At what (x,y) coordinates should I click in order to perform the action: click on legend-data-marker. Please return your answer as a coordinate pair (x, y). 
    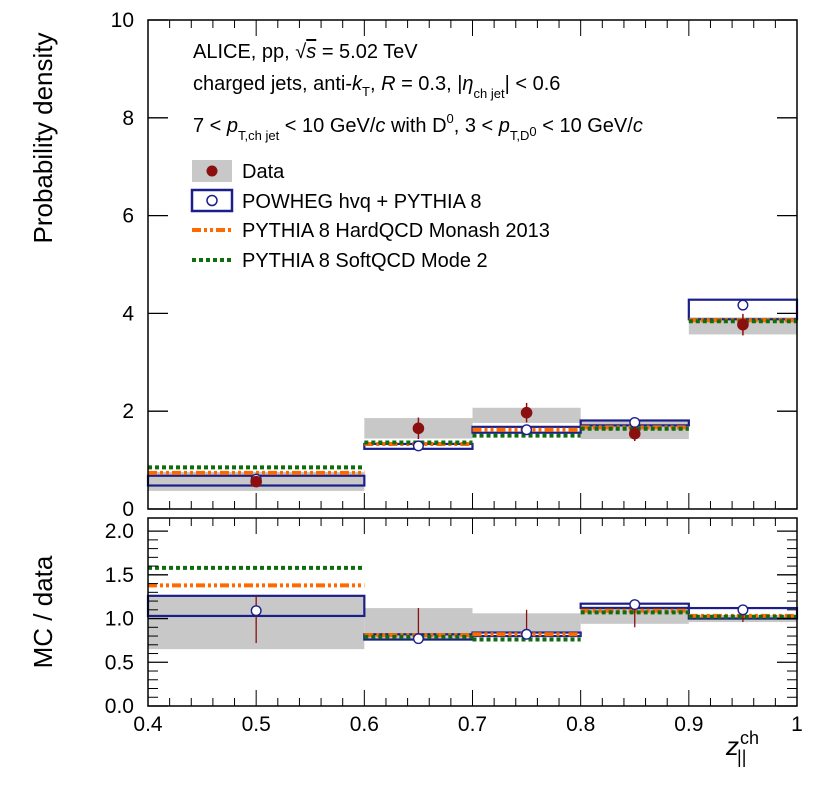
    Looking at the image, I should click on (212, 171).